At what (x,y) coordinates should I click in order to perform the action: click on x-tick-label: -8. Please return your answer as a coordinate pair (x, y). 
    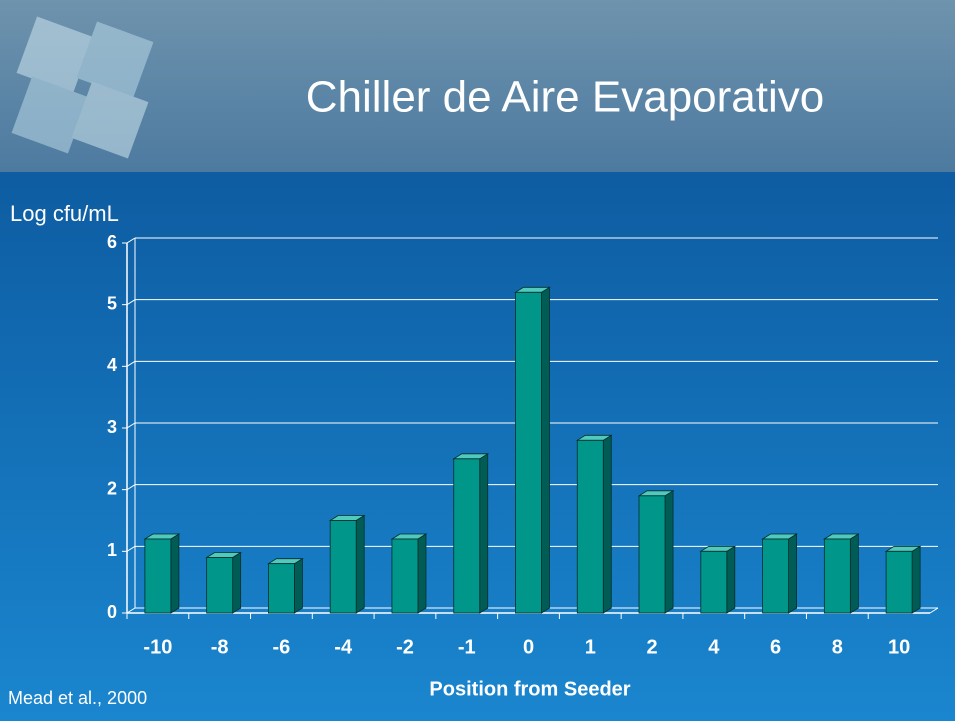
    Looking at the image, I should click on (220, 647).